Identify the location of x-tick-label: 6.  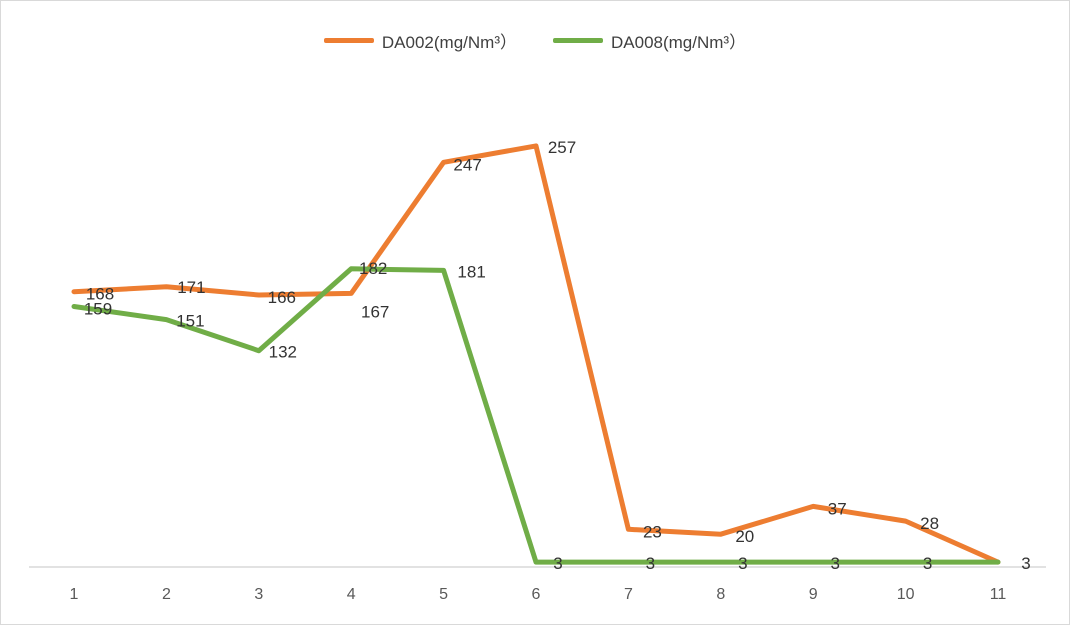
(536, 594).